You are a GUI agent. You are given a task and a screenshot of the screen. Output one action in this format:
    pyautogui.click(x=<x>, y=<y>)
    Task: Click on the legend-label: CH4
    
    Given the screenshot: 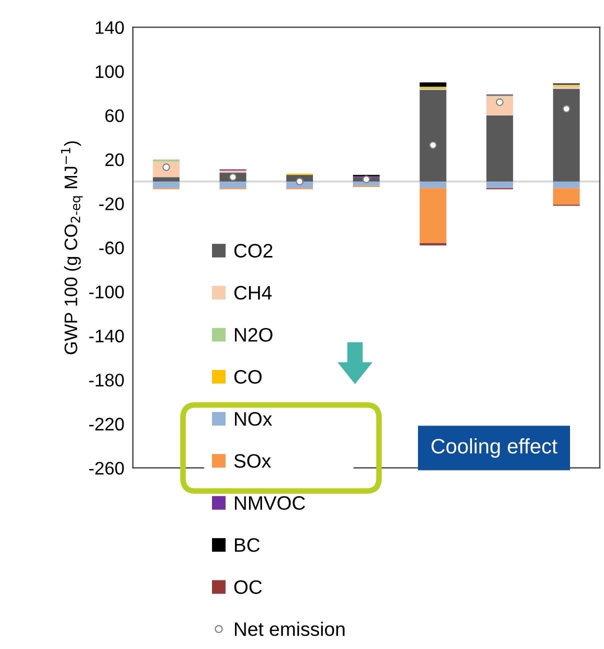 What is the action you would take?
    pyautogui.click(x=253, y=293)
    